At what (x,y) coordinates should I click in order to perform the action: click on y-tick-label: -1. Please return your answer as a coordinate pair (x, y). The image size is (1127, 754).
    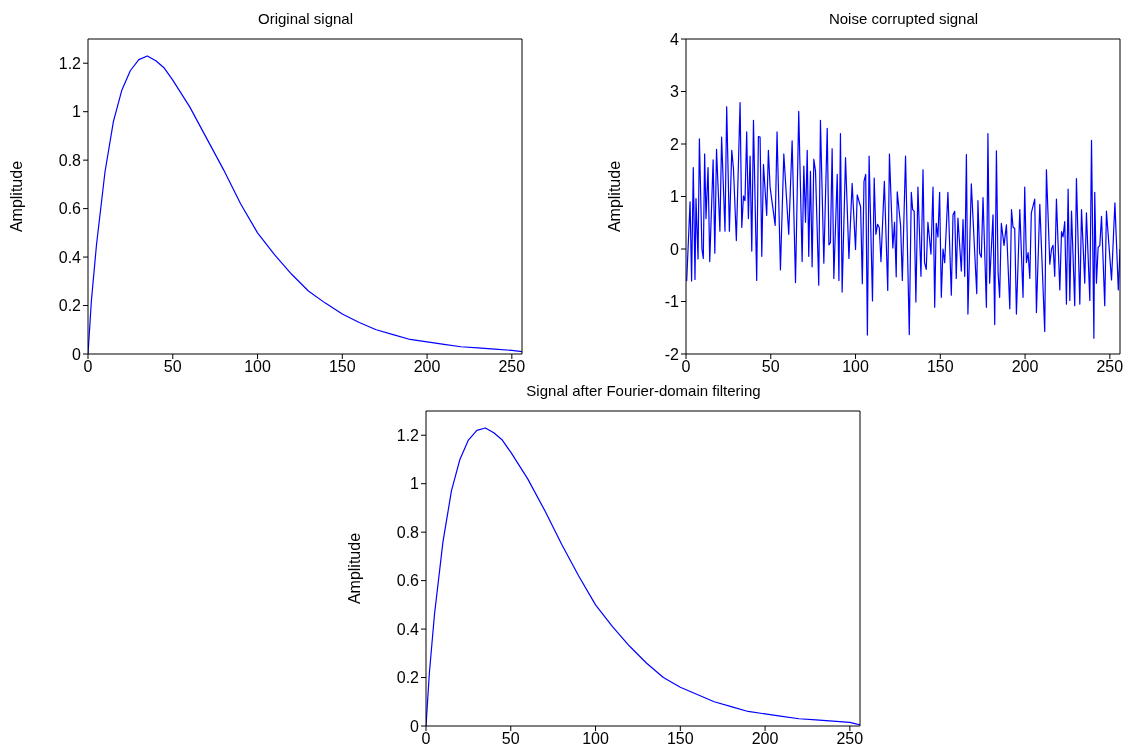
    Looking at the image, I should click on (672, 302).